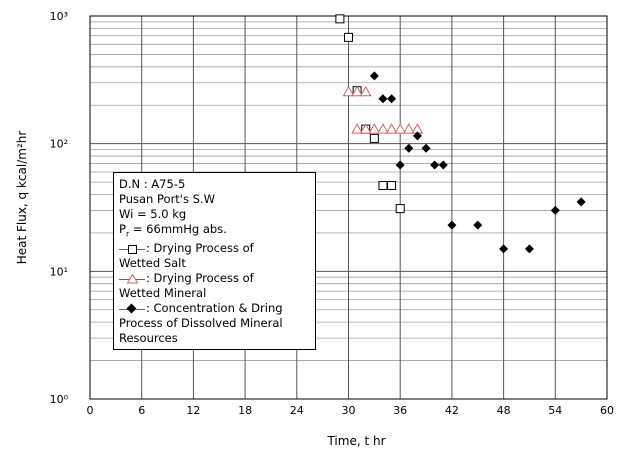  I want to click on legend-line-dn: D.N : A75-5, so click(152, 184).